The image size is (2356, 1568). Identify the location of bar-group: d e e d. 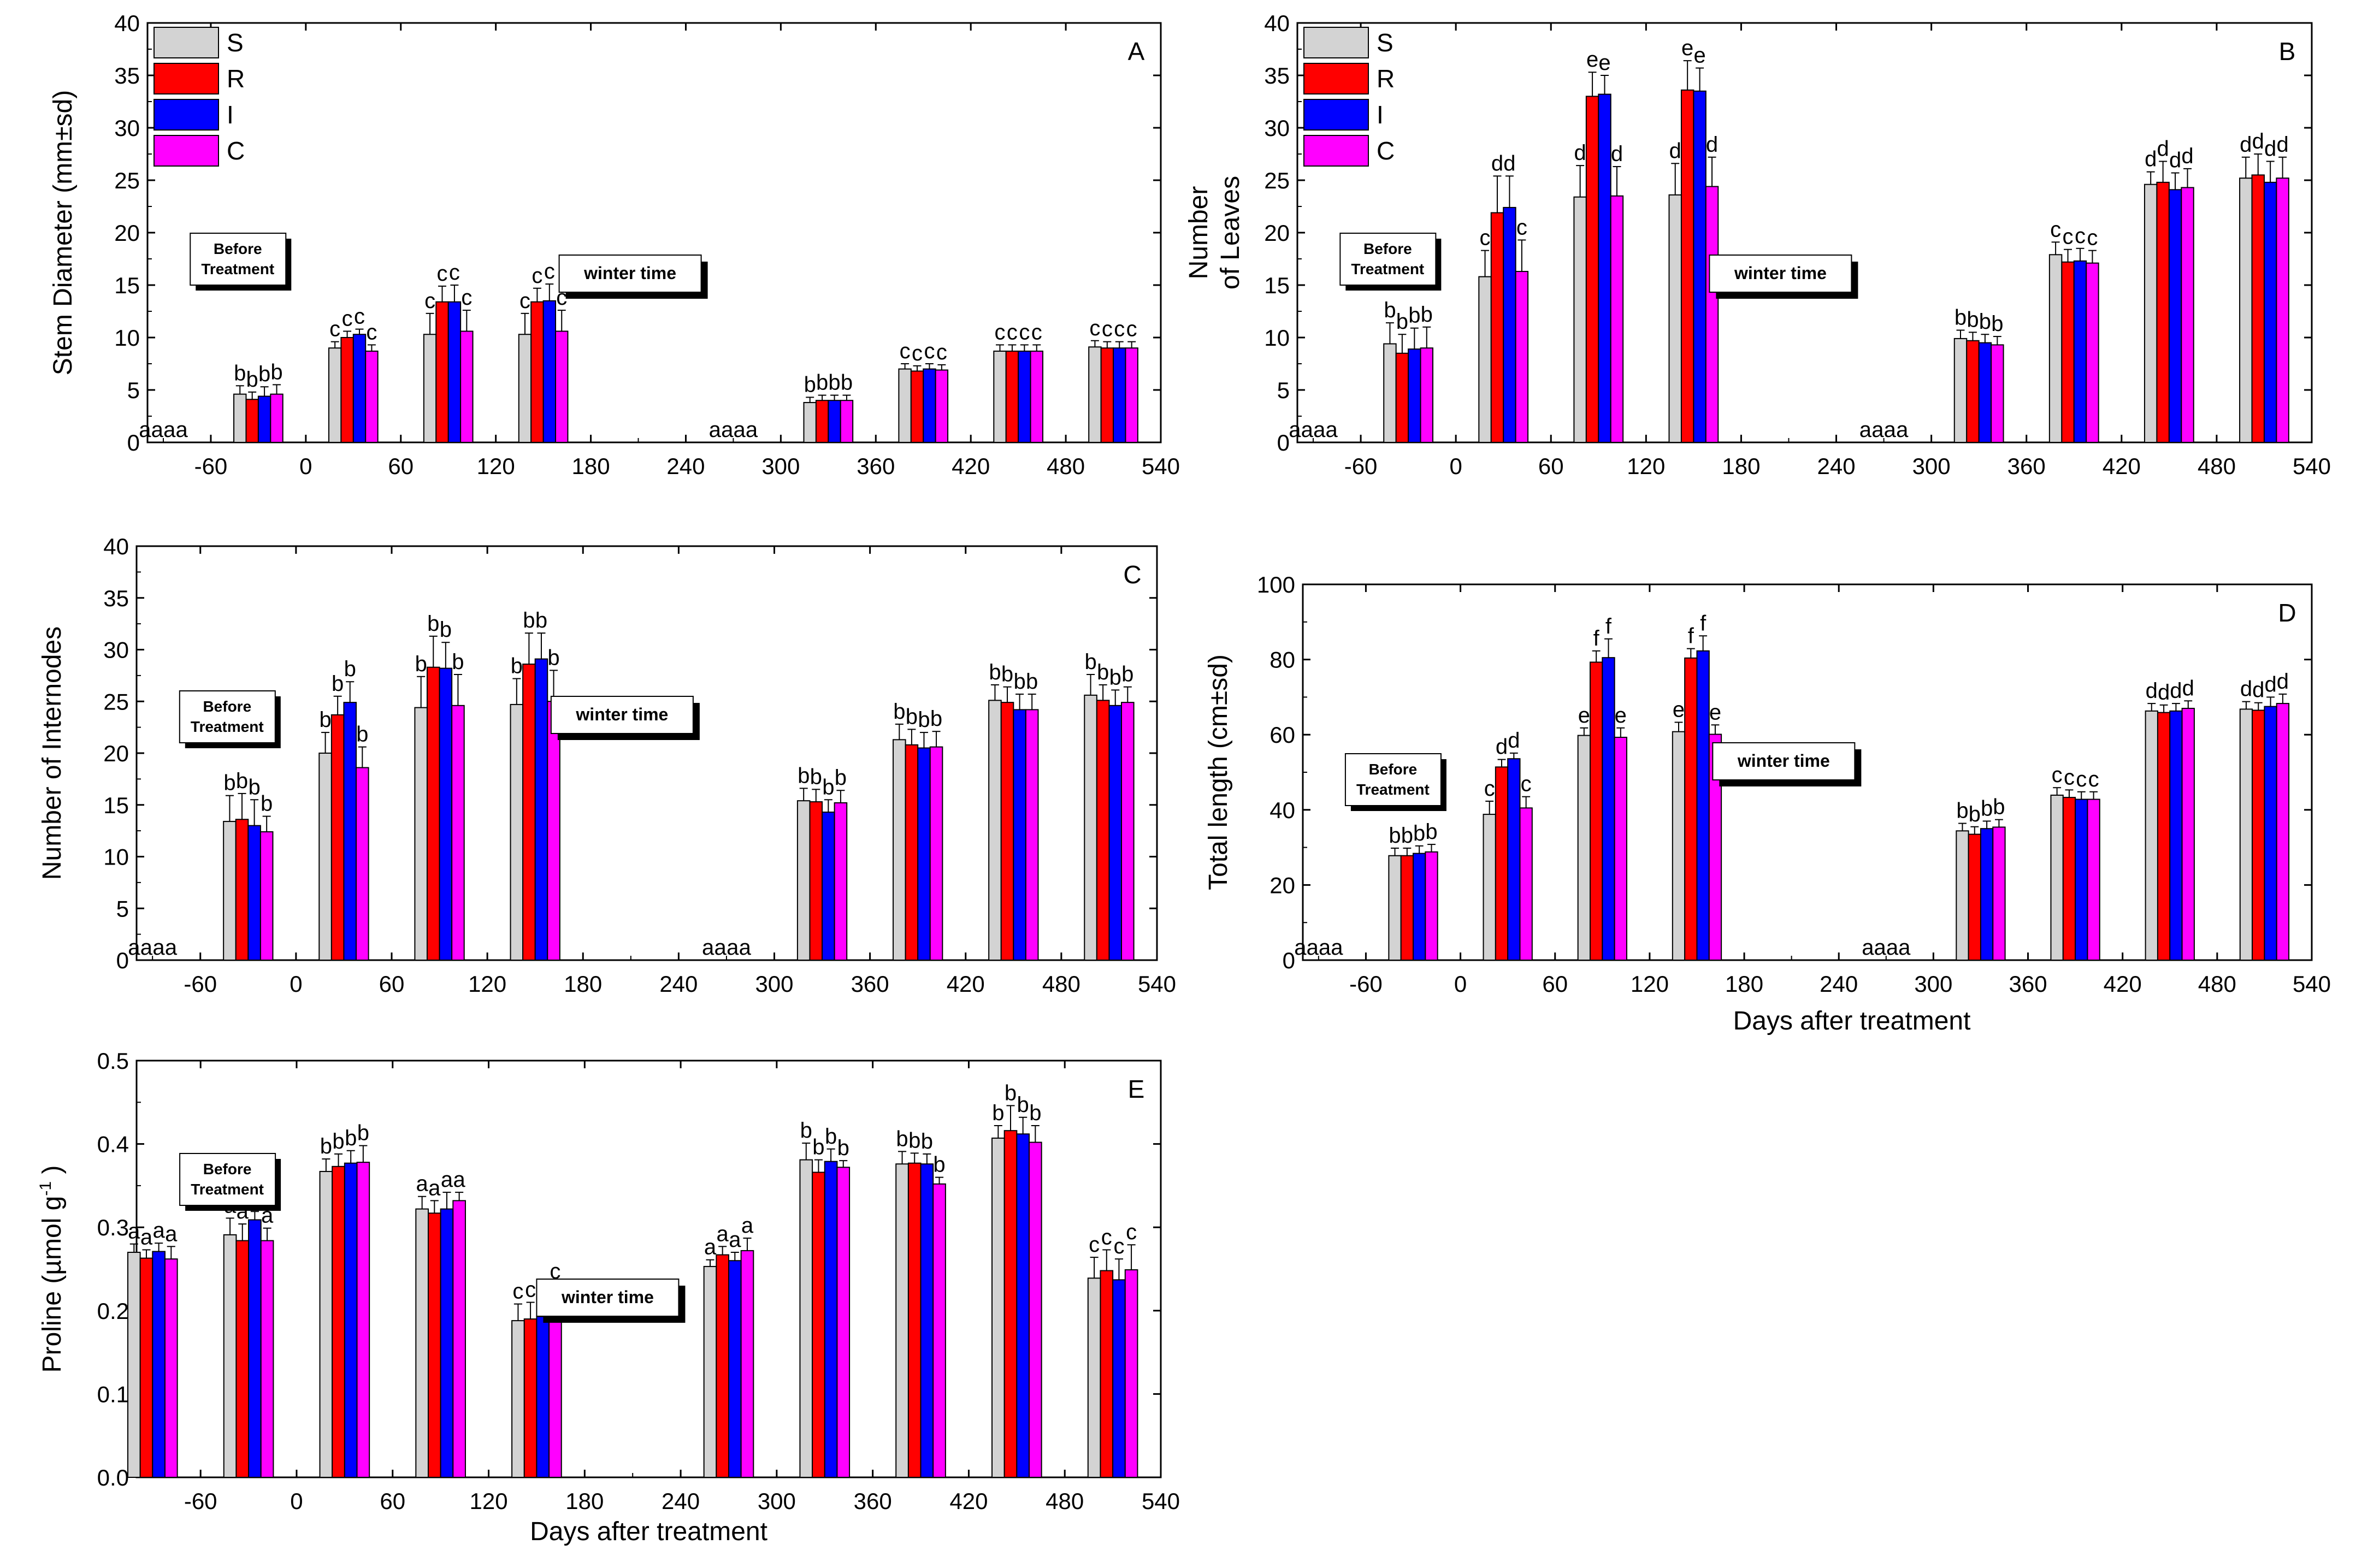
(1598, 245).